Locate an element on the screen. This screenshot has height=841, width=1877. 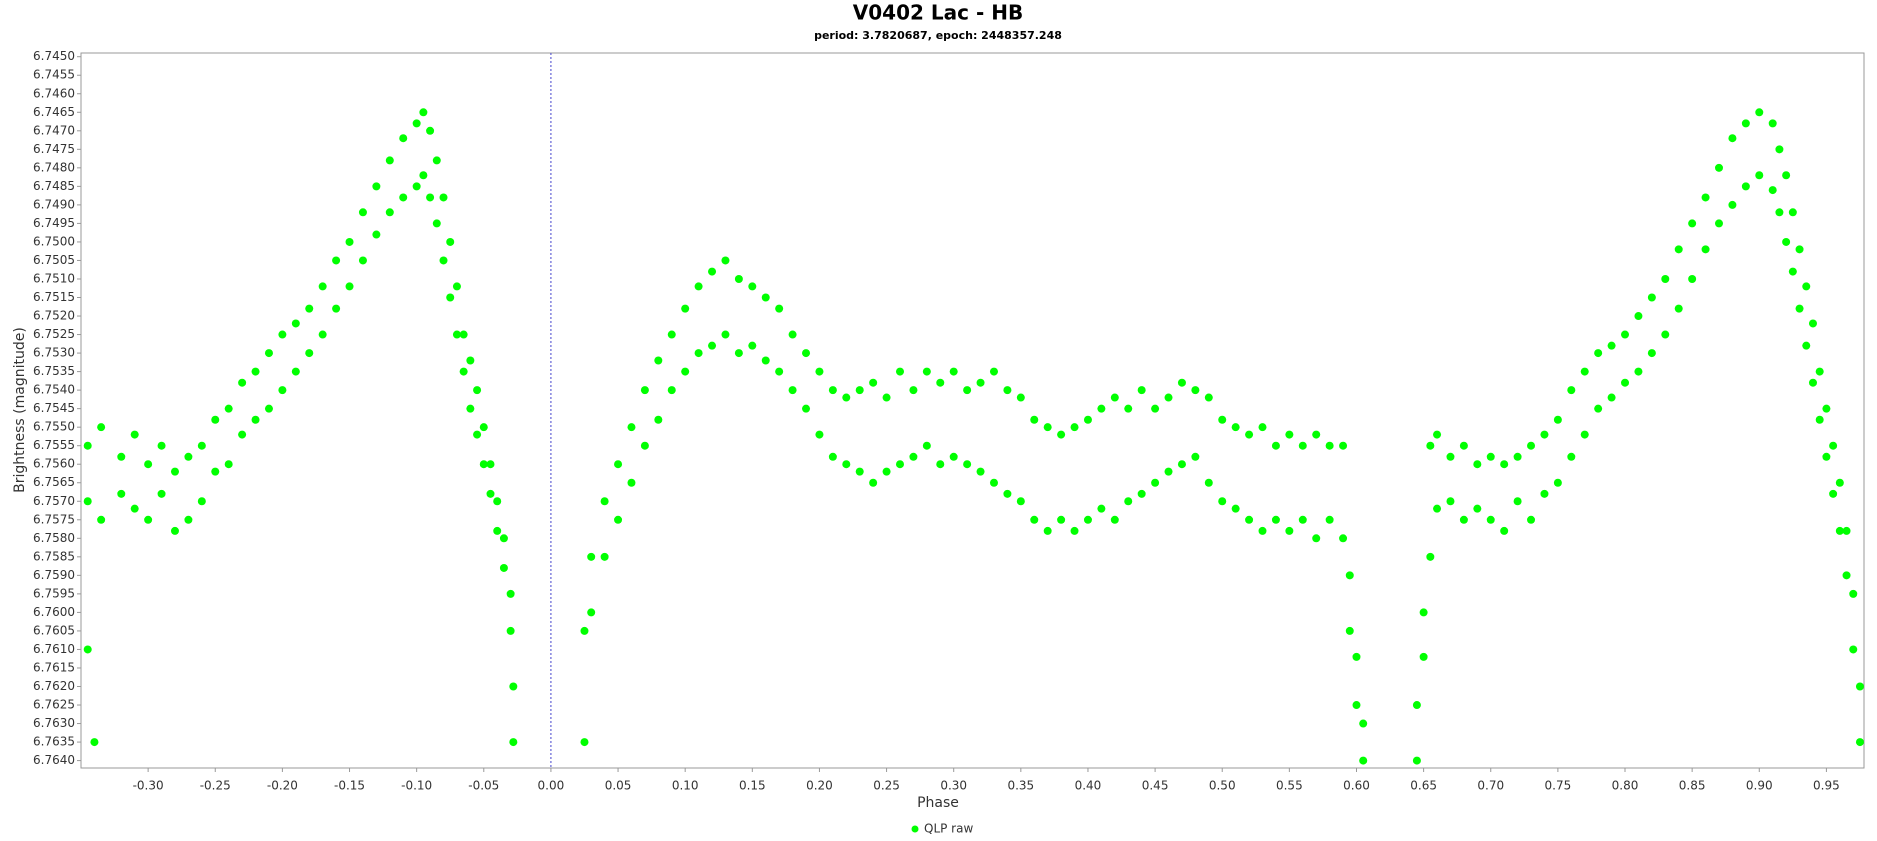
y-tick-label: 6.7490 is located at coordinates (54, 204).